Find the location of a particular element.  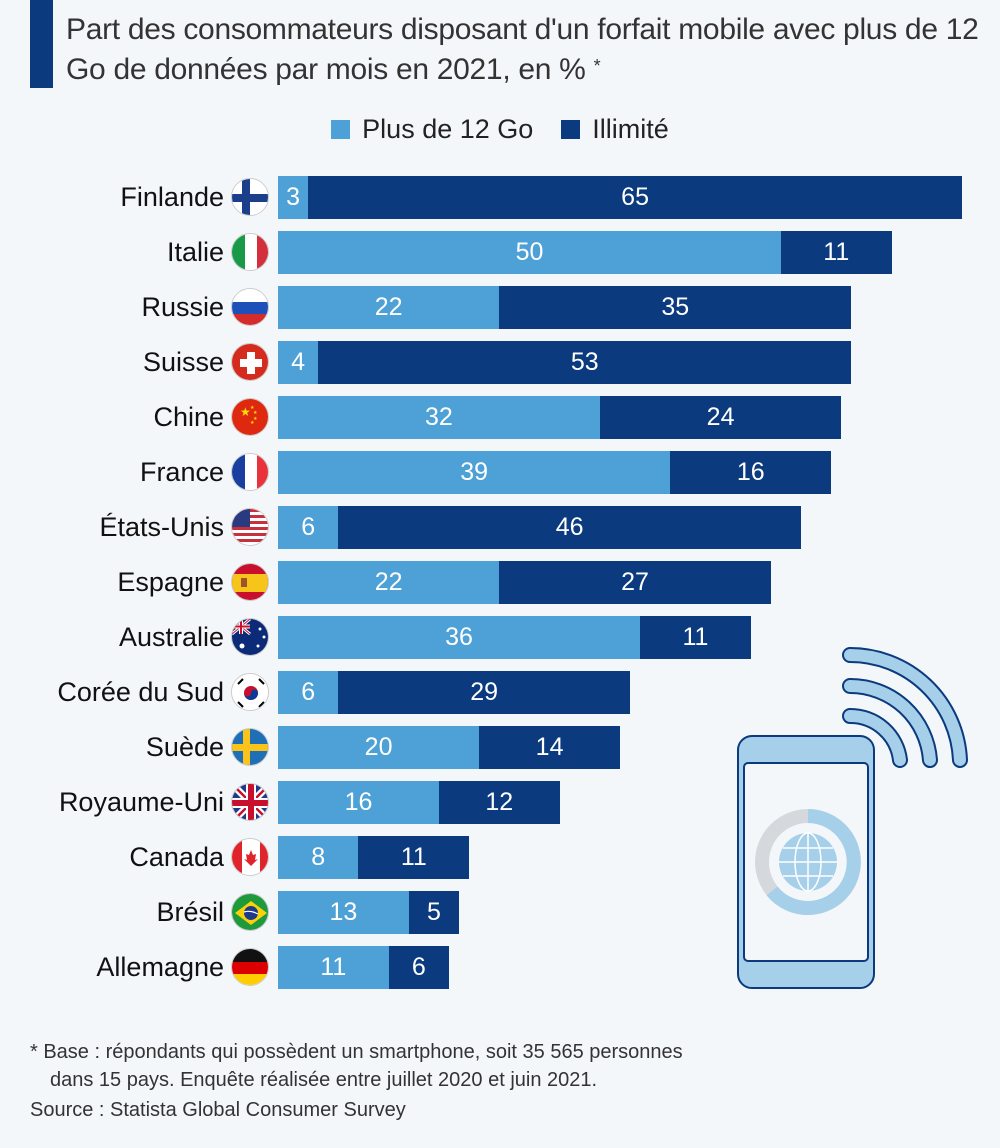

smartphone-wifi-globe-icon is located at coordinates (852, 817).